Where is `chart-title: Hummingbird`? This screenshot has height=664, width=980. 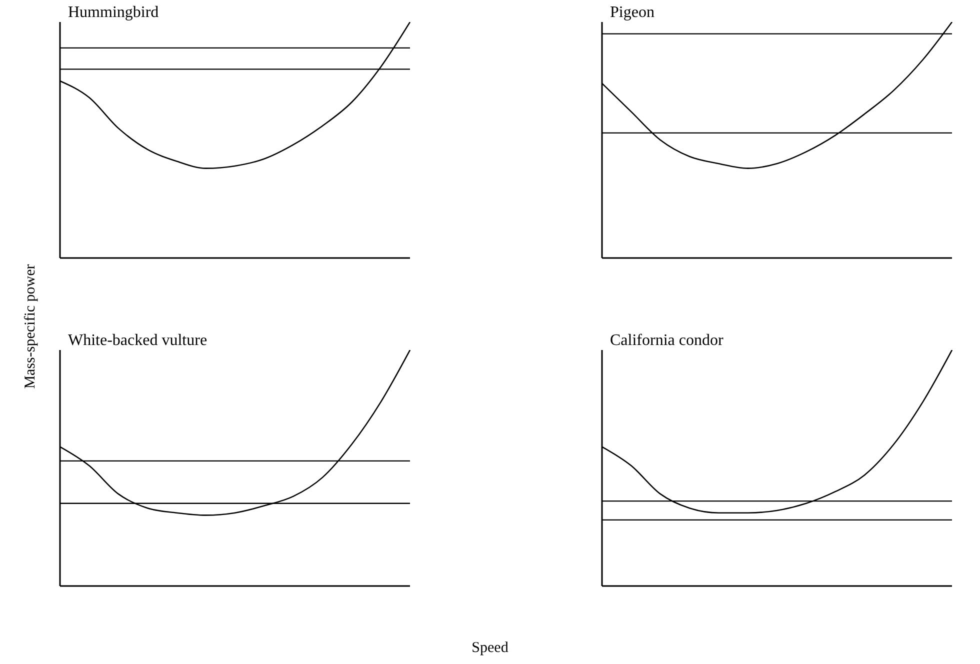
chart-title: Hummingbird is located at coordinates (113, 13).